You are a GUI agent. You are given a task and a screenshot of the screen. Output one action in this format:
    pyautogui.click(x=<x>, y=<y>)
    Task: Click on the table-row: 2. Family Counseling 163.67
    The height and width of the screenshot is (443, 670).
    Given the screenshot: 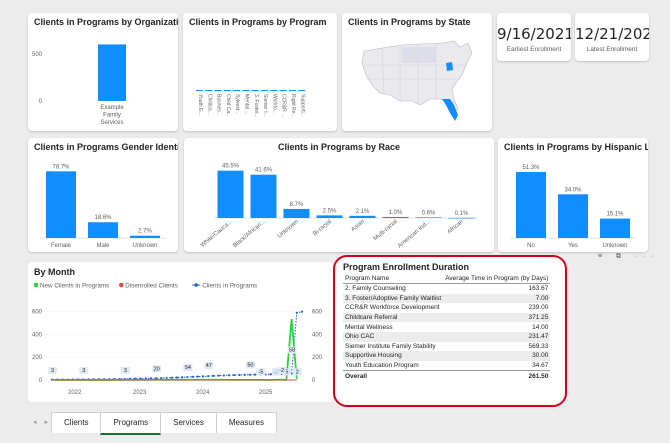 What is the action you would take?
    pyautogui.click(x=446, y=289)
    